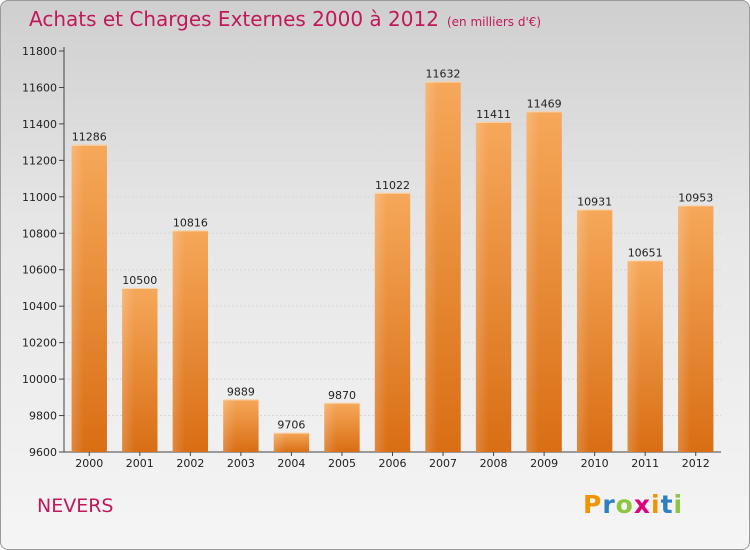 This screenshot has width=750, height=550. What do you see at coordinates (443, 74) in the screenshot?
I see `data-label: 11632` at bounding box center [443, 74].